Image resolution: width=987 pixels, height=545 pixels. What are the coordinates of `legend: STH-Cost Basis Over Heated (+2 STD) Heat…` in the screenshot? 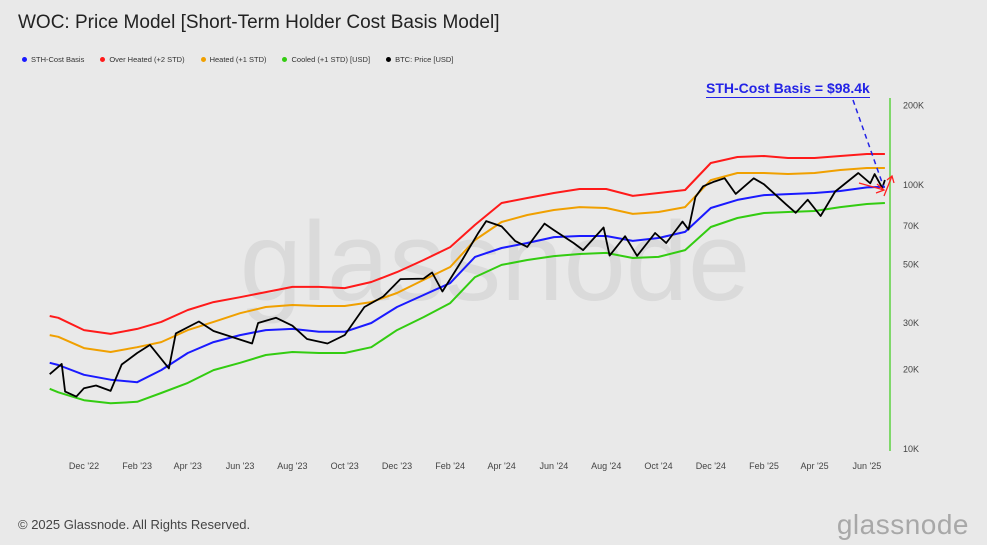 It's located at (237, 59).